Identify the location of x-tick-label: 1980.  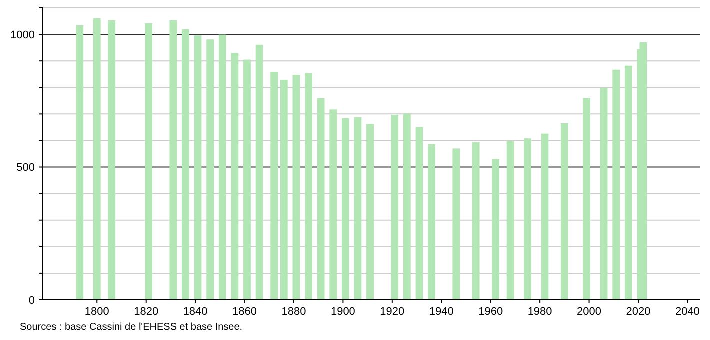
(540, 312).